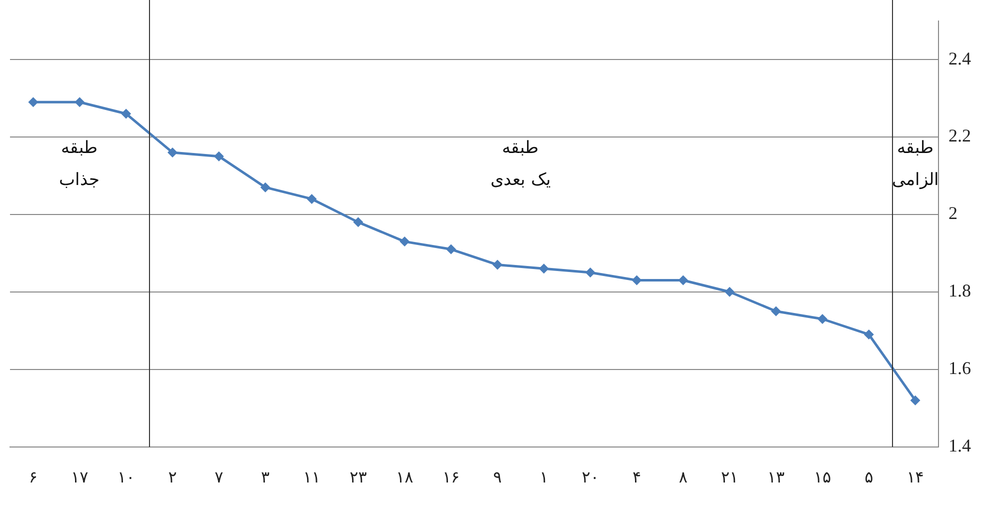 This screenshot has width=989, height=506. I want to click on x-tick-label: ۱۴, so click(915, 477).